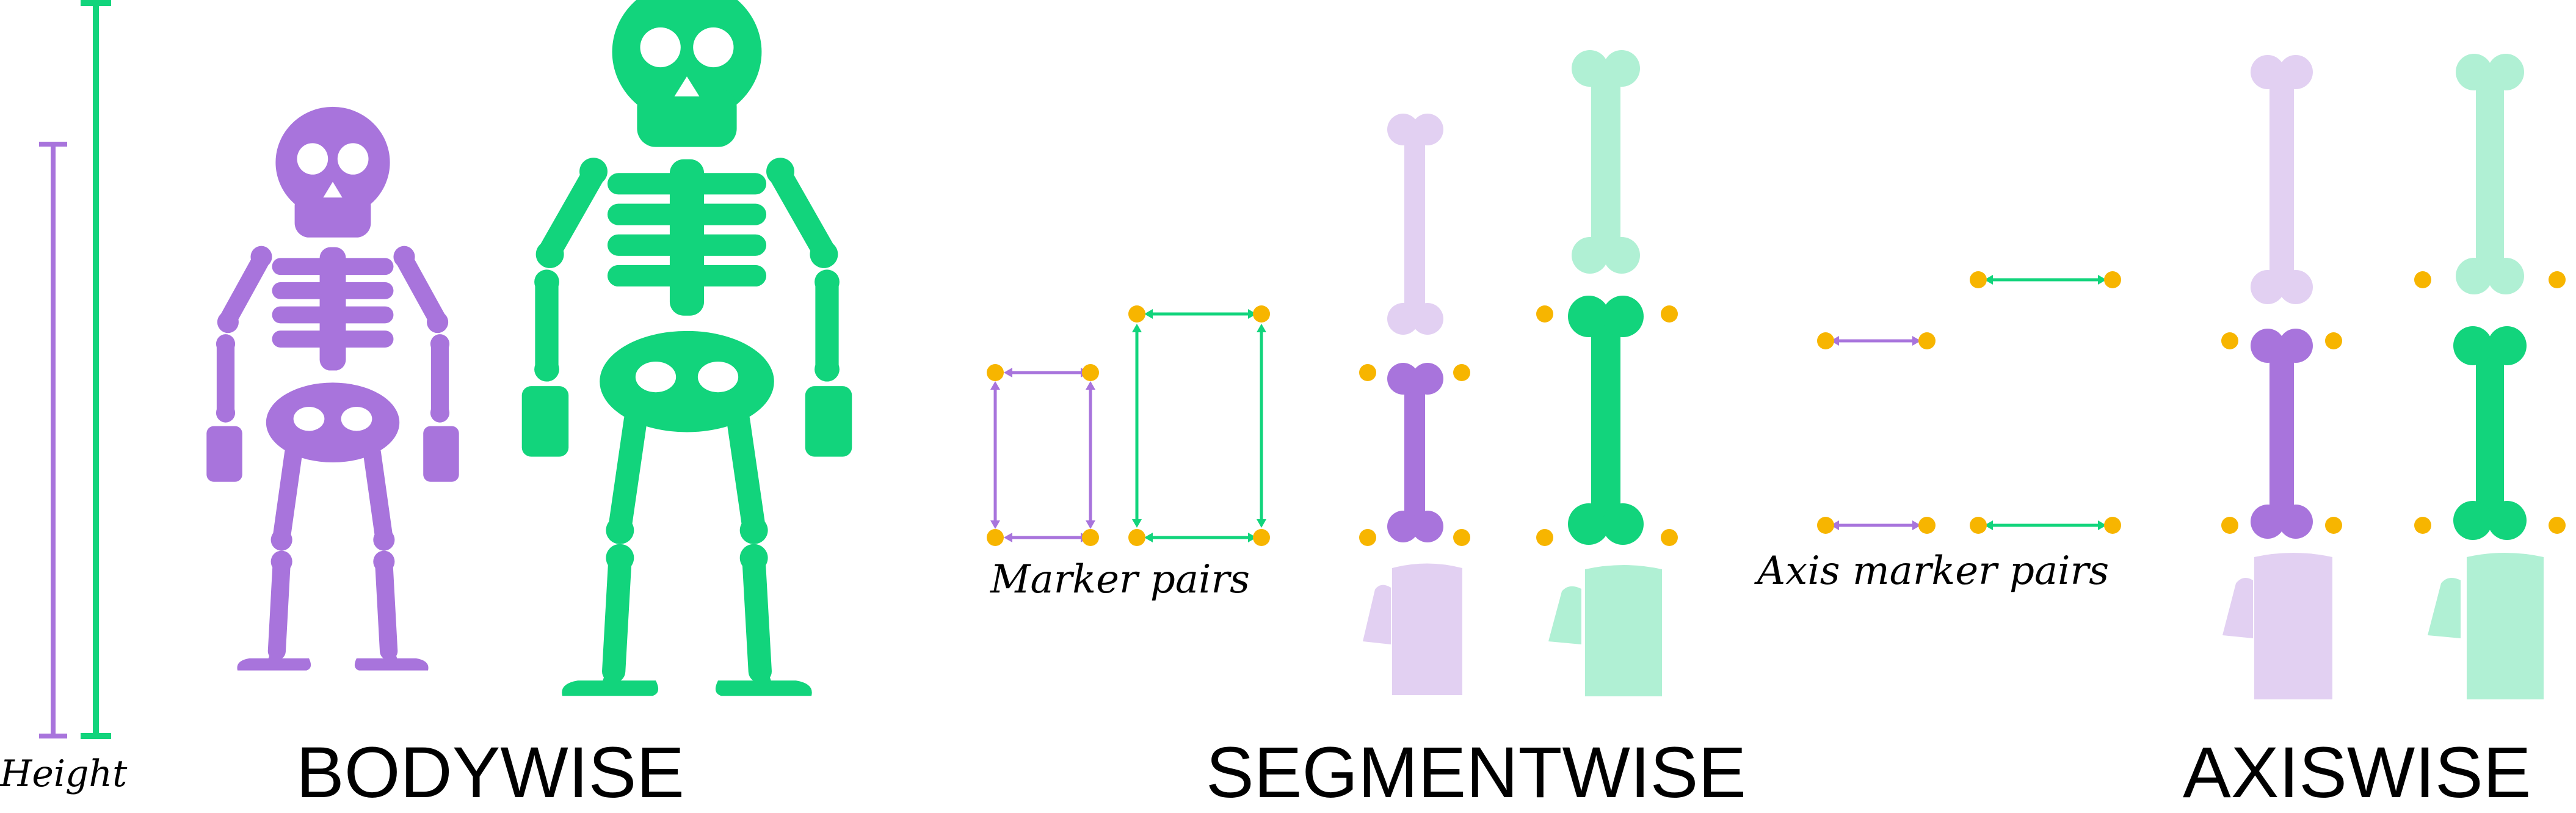  I want to click on segment-purple-femur-light, so click(1415, 224).